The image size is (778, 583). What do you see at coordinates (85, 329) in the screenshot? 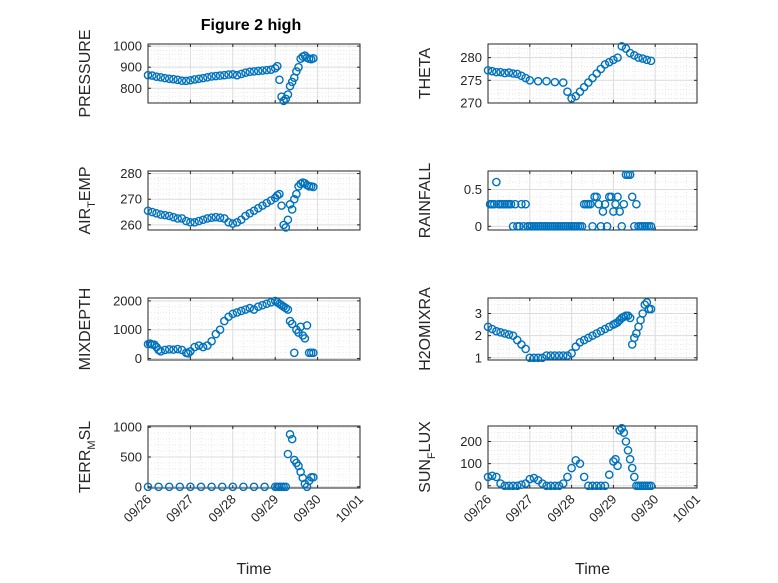
I see `y-axis-label: MIXDEPTH` at bounding box center [85, 329].